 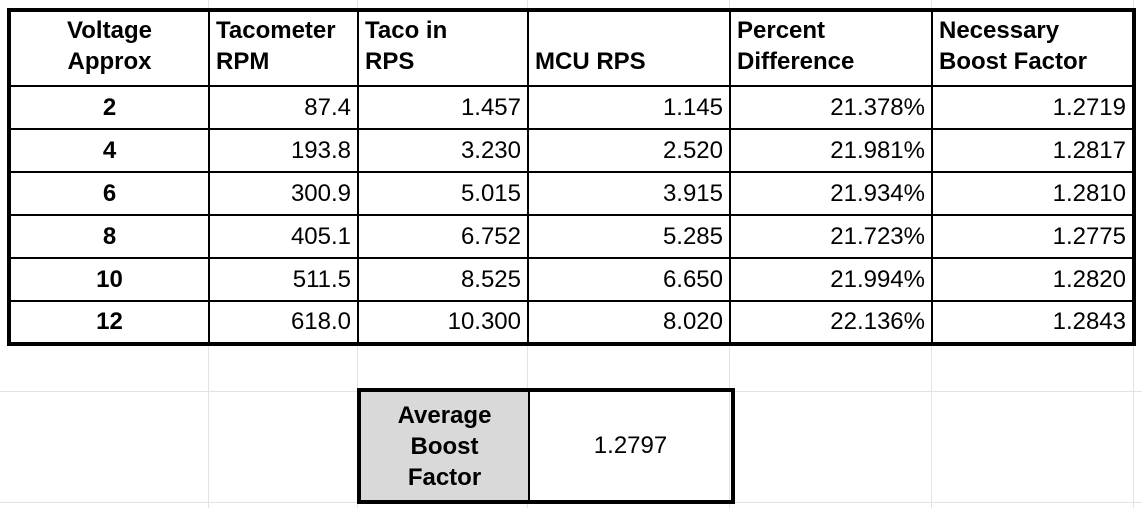 I want to click on cell: 1.2820, so click(x=1033, y=279).